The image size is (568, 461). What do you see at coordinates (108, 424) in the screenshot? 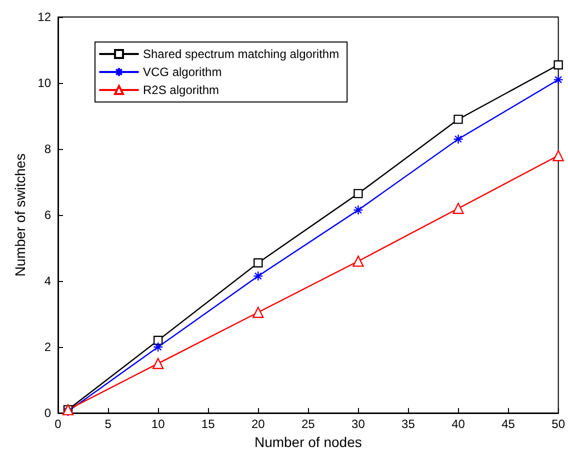
I see `x-tick-label: 5` at bounding box center [108, 424].